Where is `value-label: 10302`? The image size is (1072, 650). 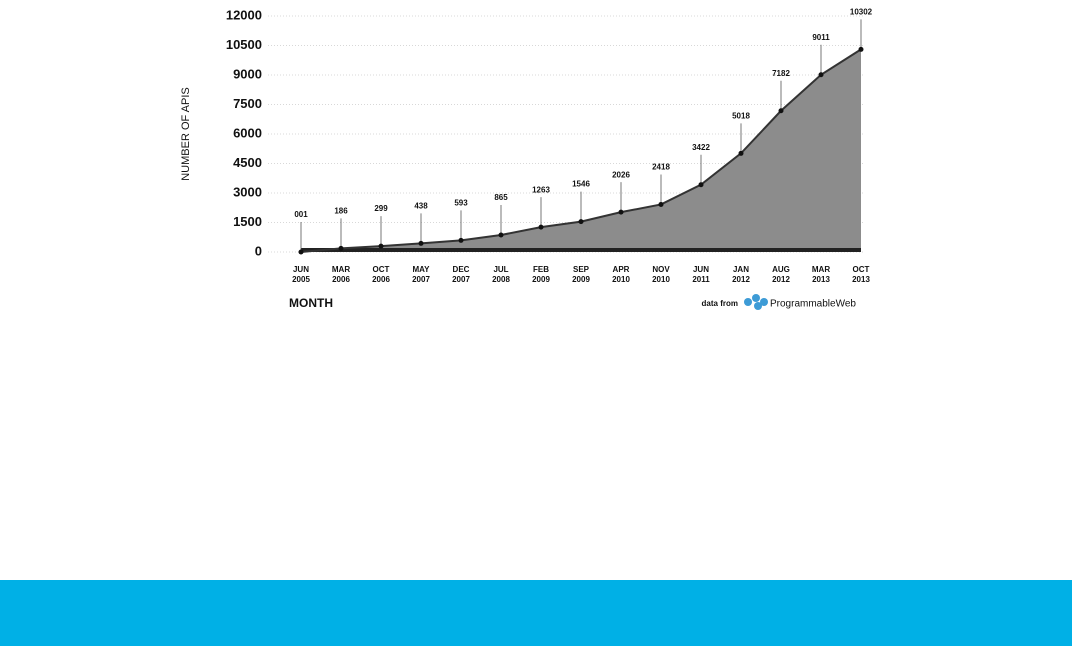
value-label: 10302 is located at coordinates (861, 12).